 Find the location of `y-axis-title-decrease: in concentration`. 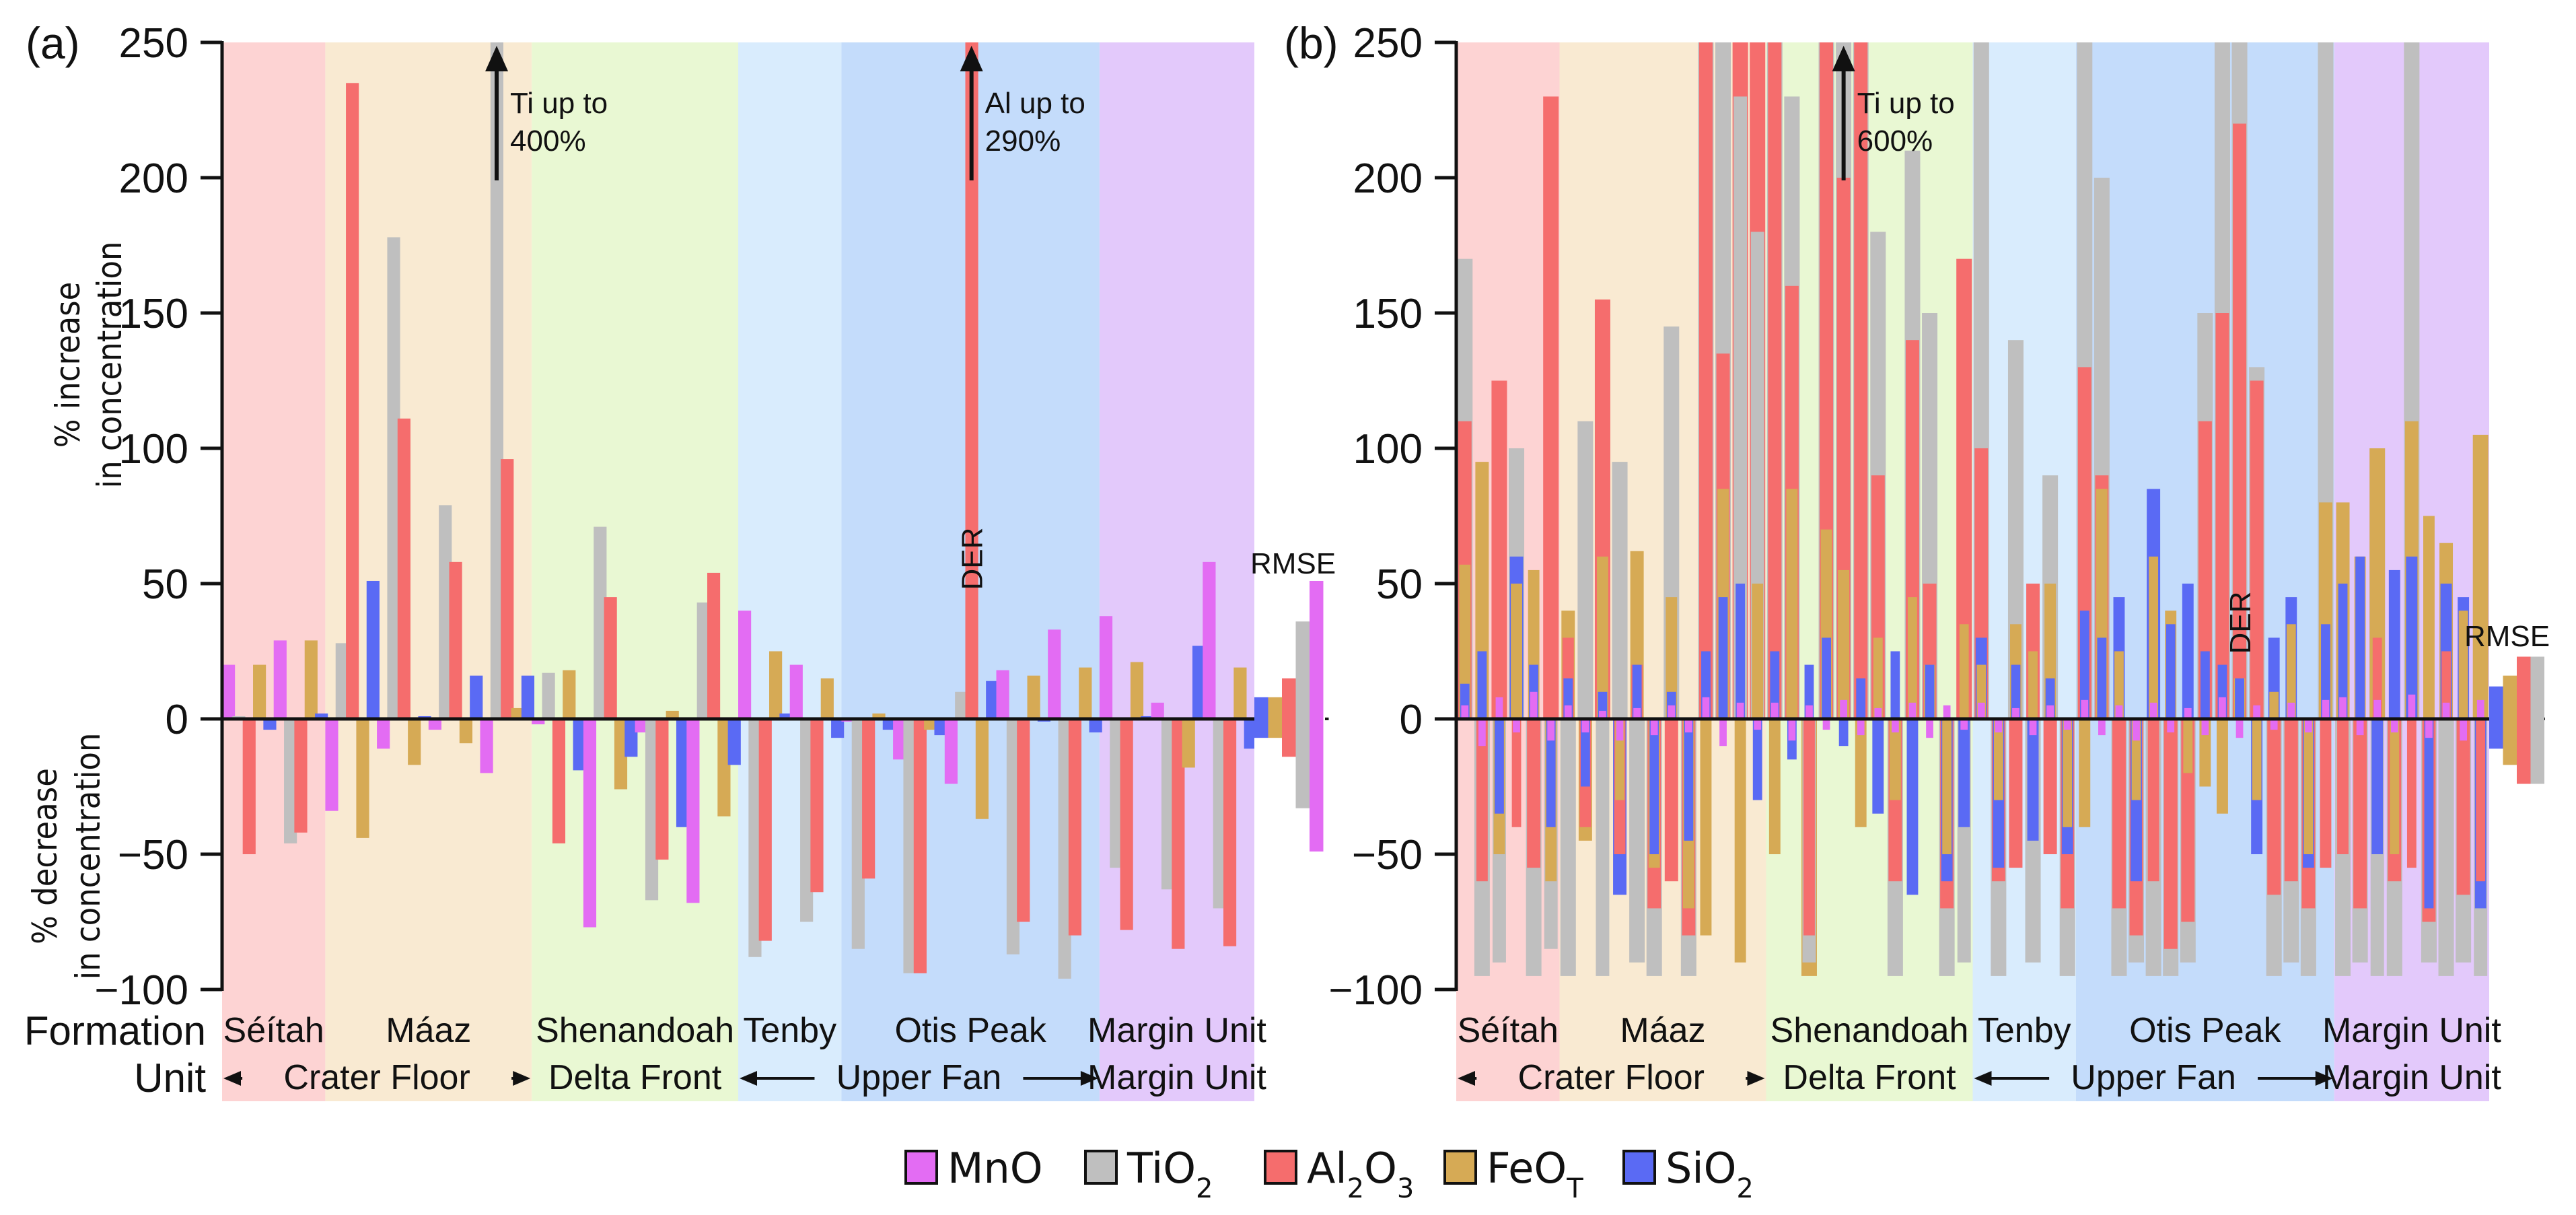

y-axis-title-decrease: in concentration is located at coordinates (88, 856).